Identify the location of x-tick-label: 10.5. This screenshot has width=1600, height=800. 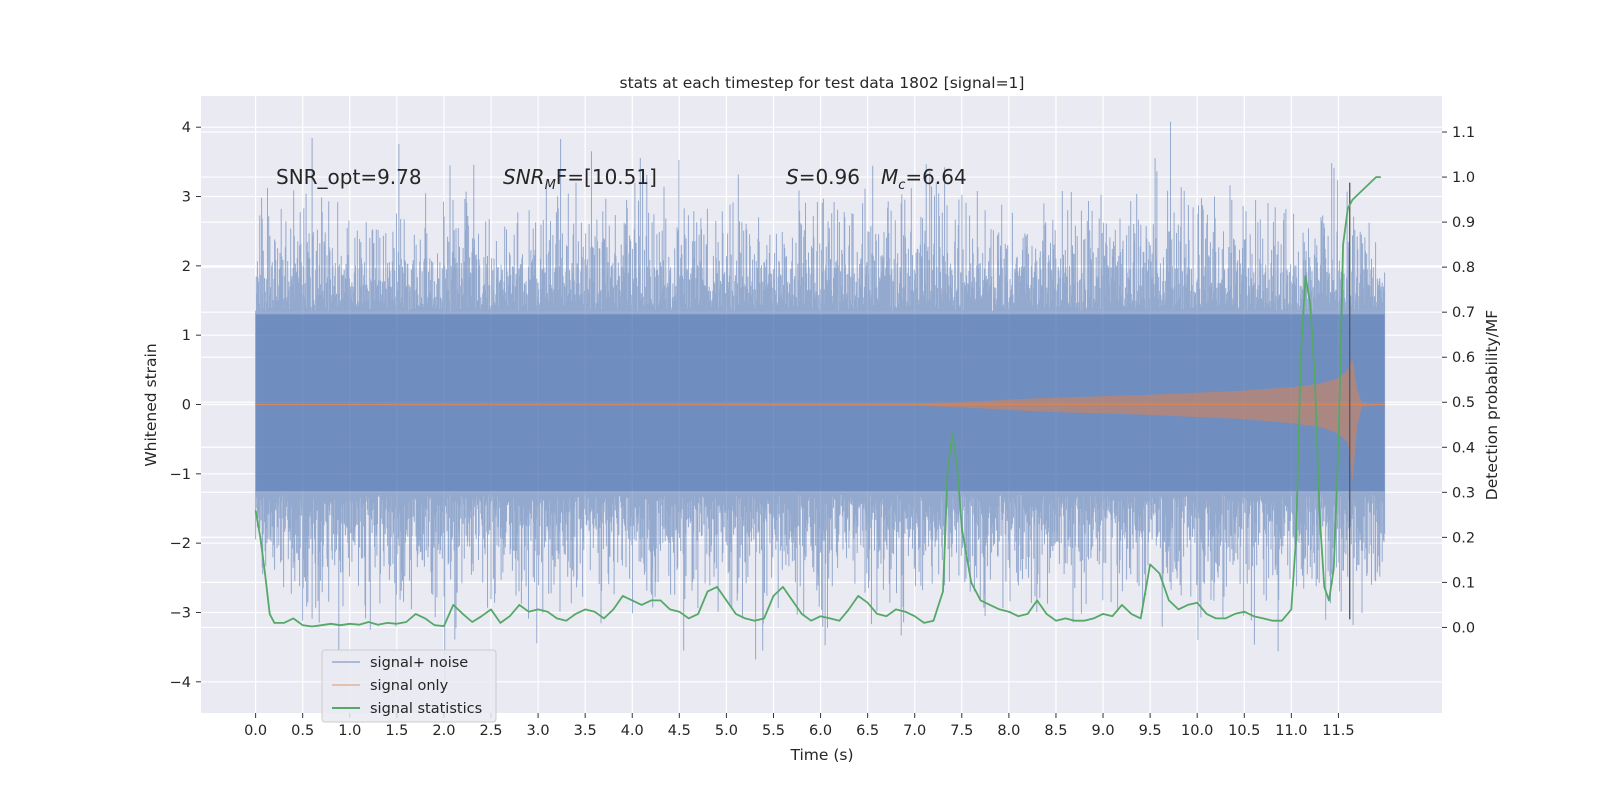
(1244, 731).